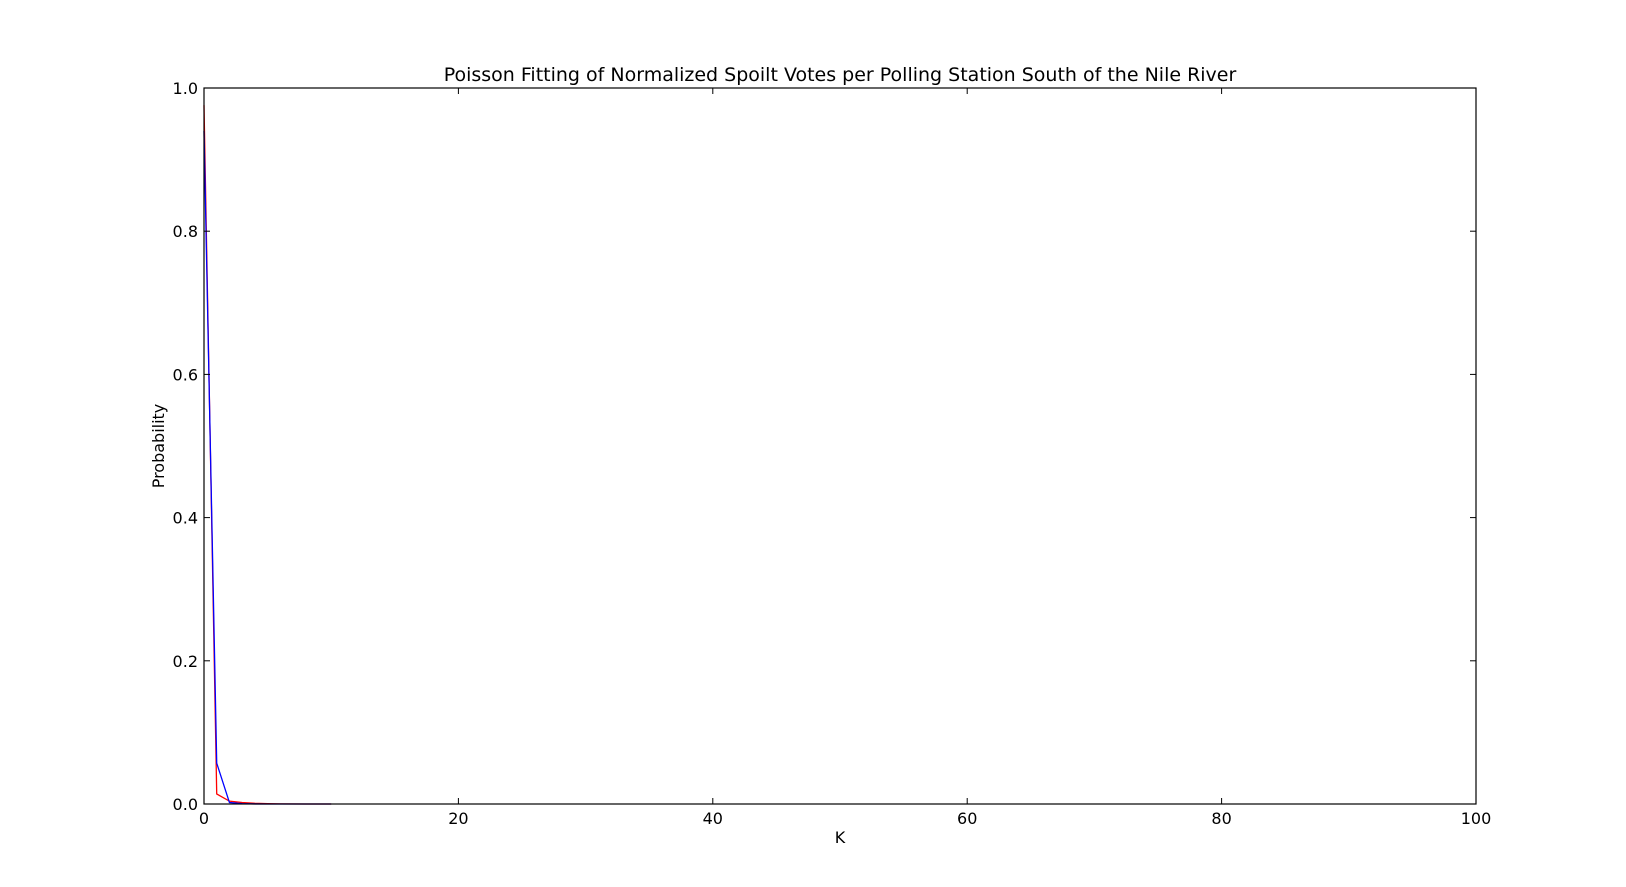  What do you see at coordinates (458, 818) in the screenshot?
I see `x-tick-label: 20` at bounding box center [458, 818].